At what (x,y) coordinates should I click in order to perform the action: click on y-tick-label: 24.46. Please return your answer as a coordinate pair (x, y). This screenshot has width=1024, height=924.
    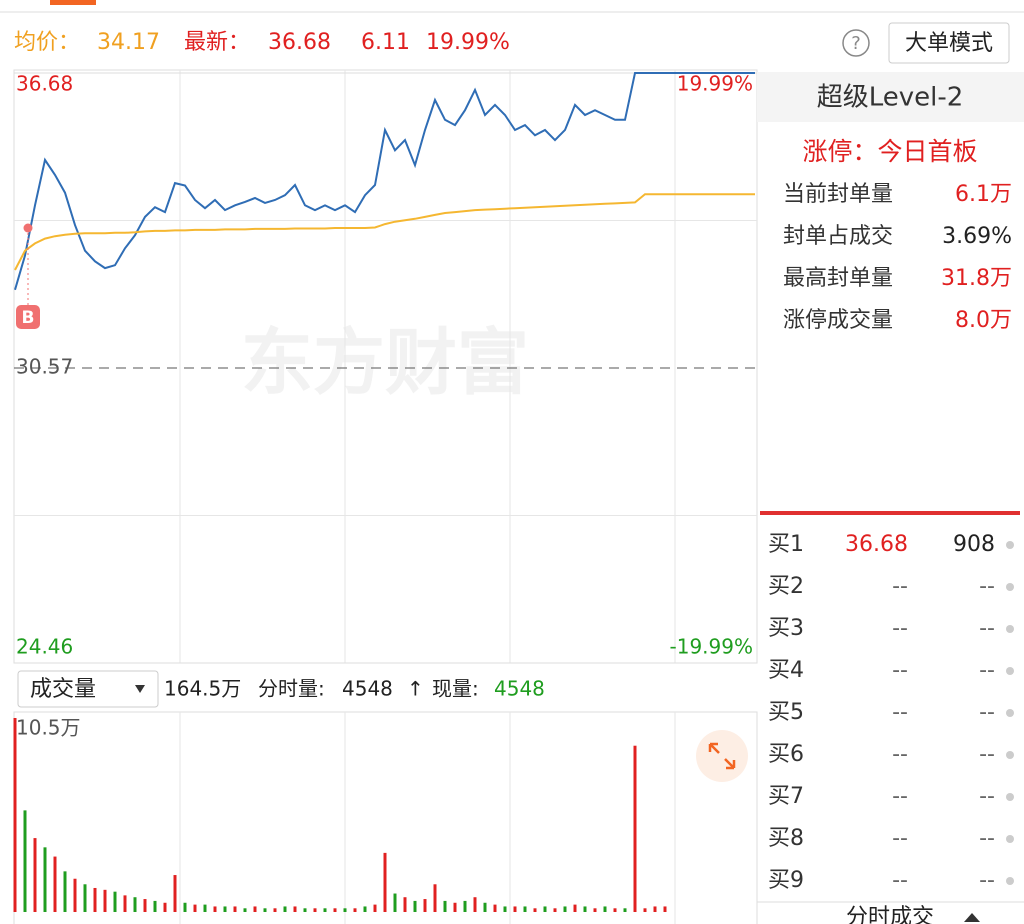
    Looking at the image, I should click on (44, 647).